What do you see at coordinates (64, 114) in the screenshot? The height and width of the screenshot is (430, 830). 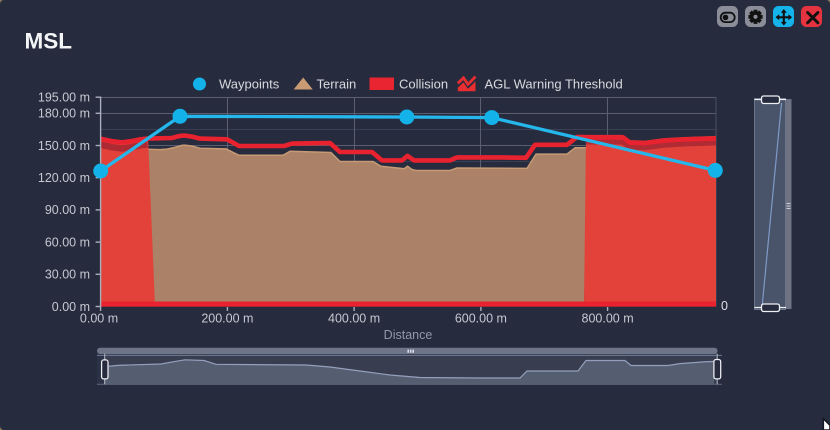 I see `svg-text: 180.00 m` at bounding box center [64, 114].